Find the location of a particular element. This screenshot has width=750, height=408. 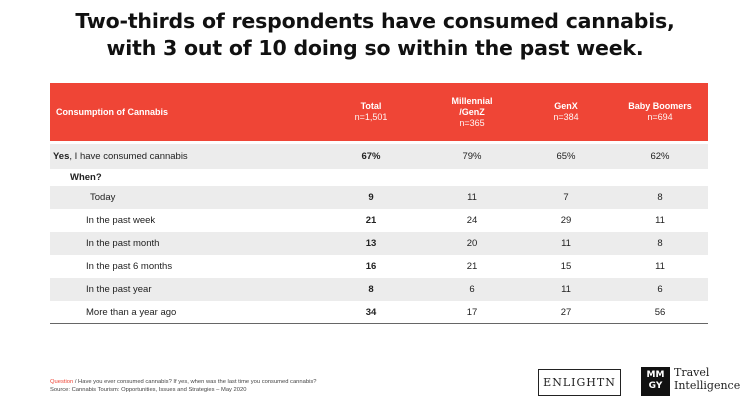

row-label: In the past month is located at coordinates (123, 243).